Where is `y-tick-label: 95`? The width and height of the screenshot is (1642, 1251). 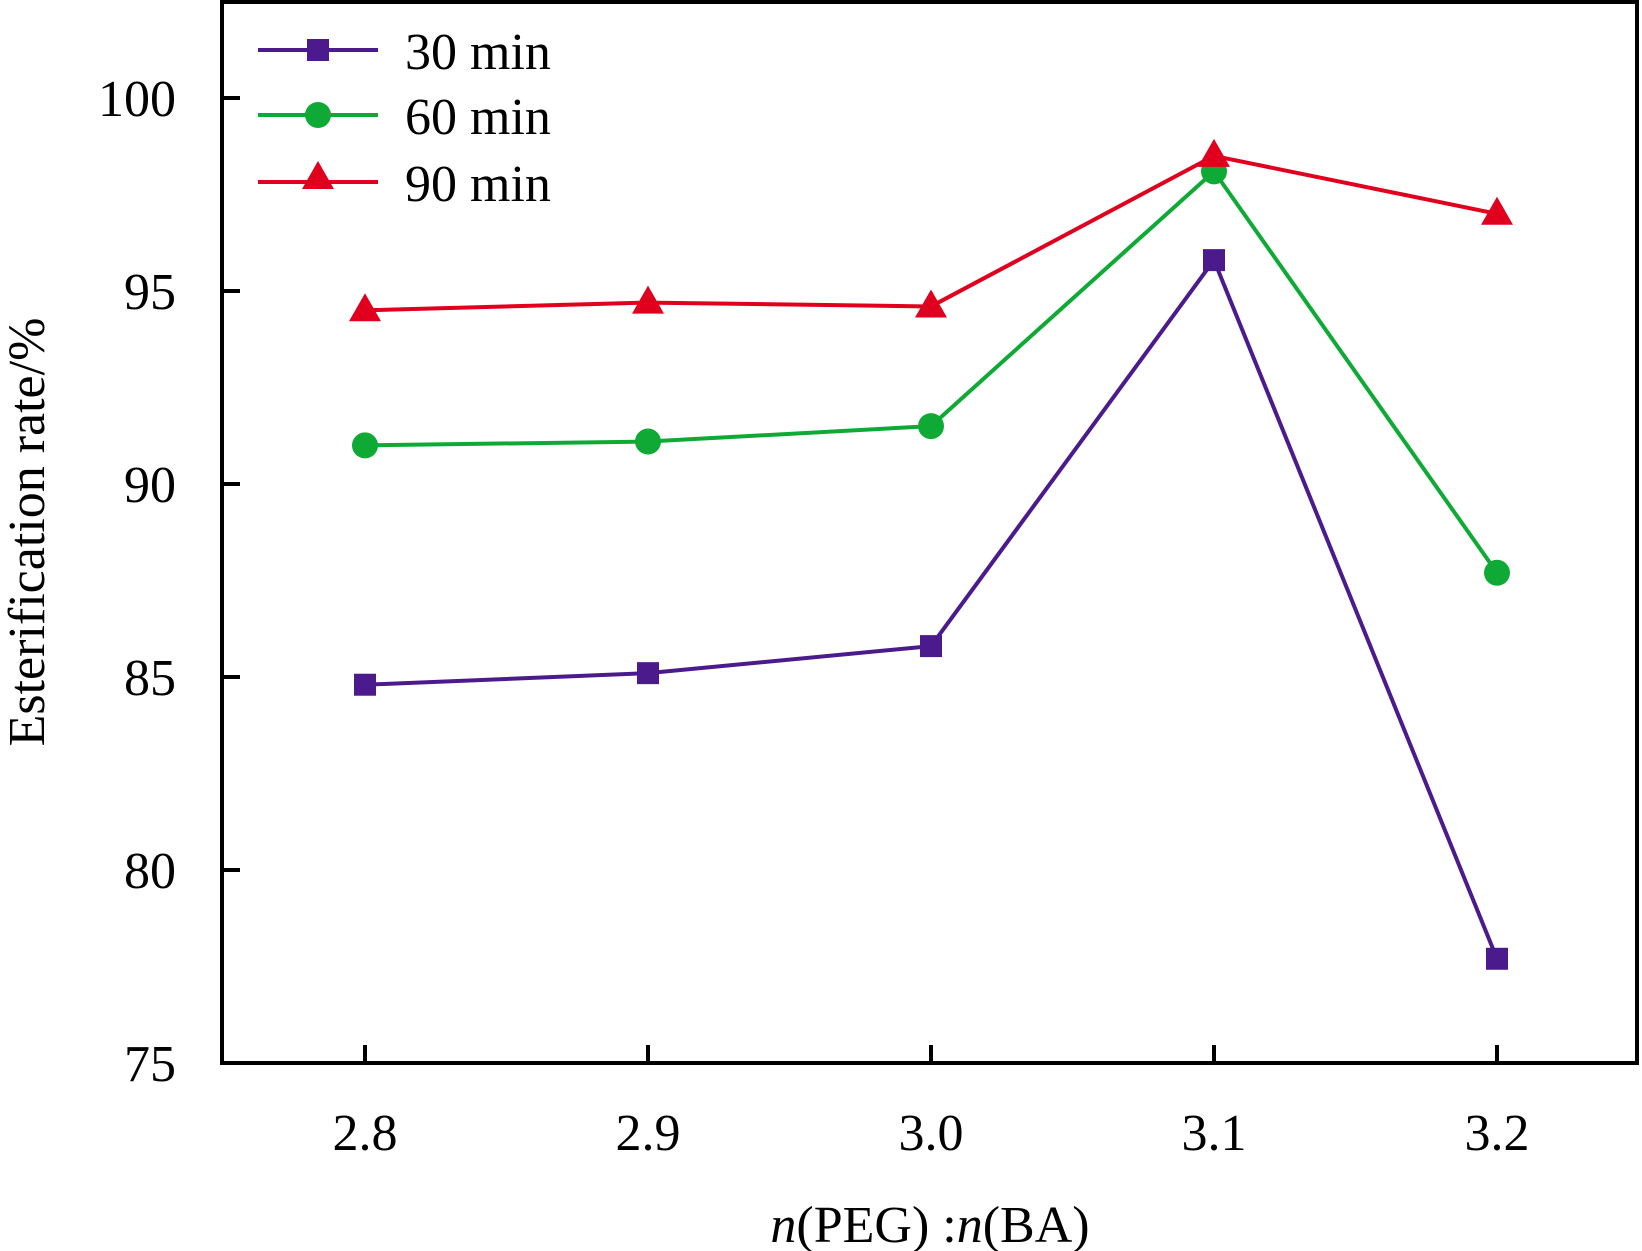
y-tick-label: 95 is located at coordinates (150, 292).